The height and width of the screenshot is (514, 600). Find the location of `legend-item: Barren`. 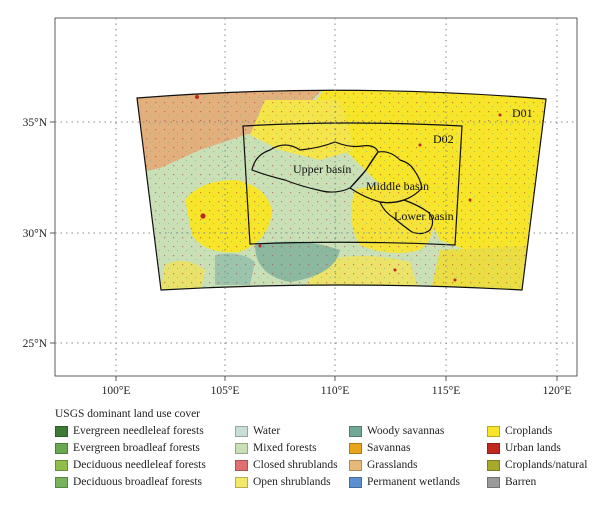

legend-item: Barren is located at coordinates (541, 482).